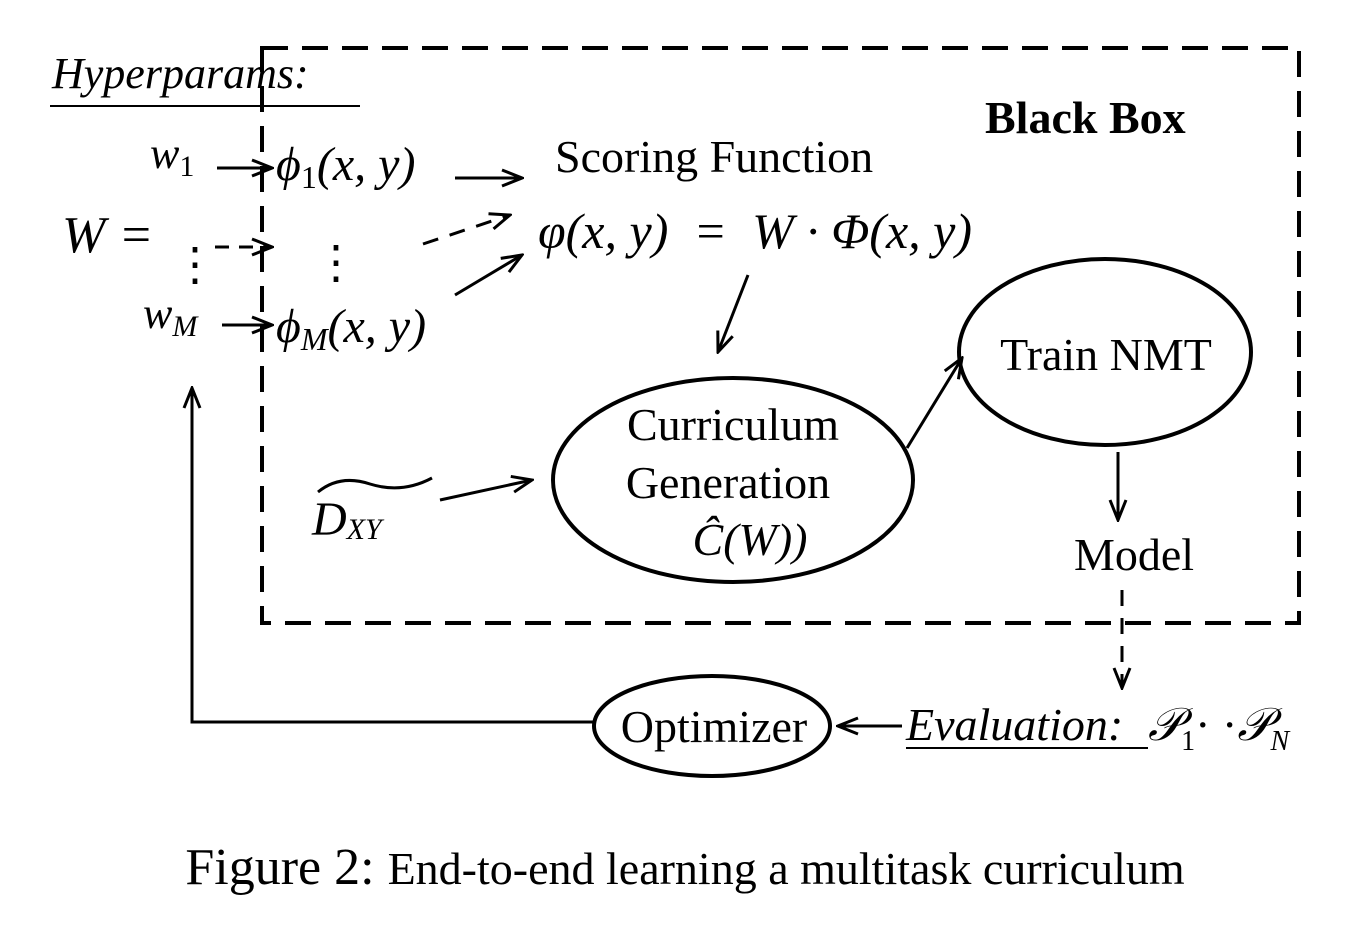  Describe the element at coordinates (466, 230) in the screenshot. I see `features-middle-dashed-arrow` at that location.